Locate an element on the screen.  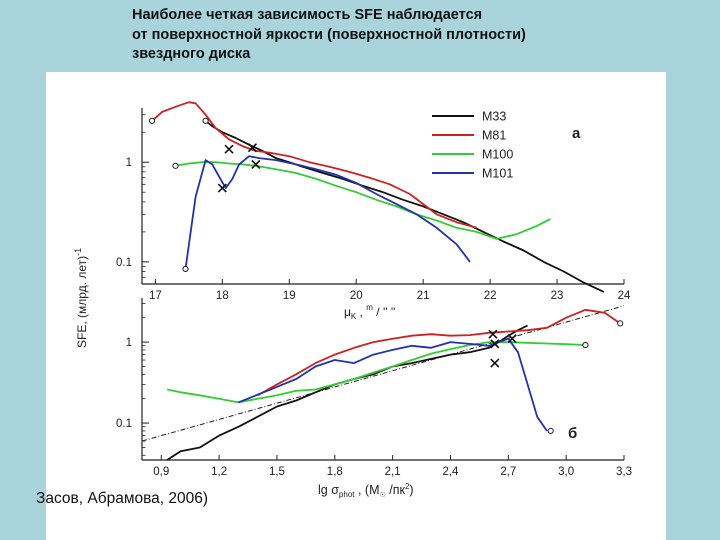
legend-label: M81 is located at coordinates (494, 136).